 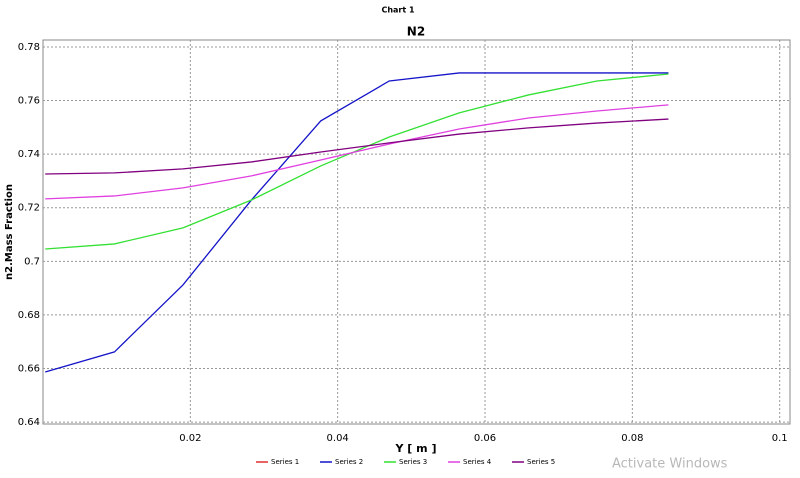 What do you see at coordinates (338, 438) in the screenshot?
I see `x-tick-label: 0.04` at bounding box center [338, 438].